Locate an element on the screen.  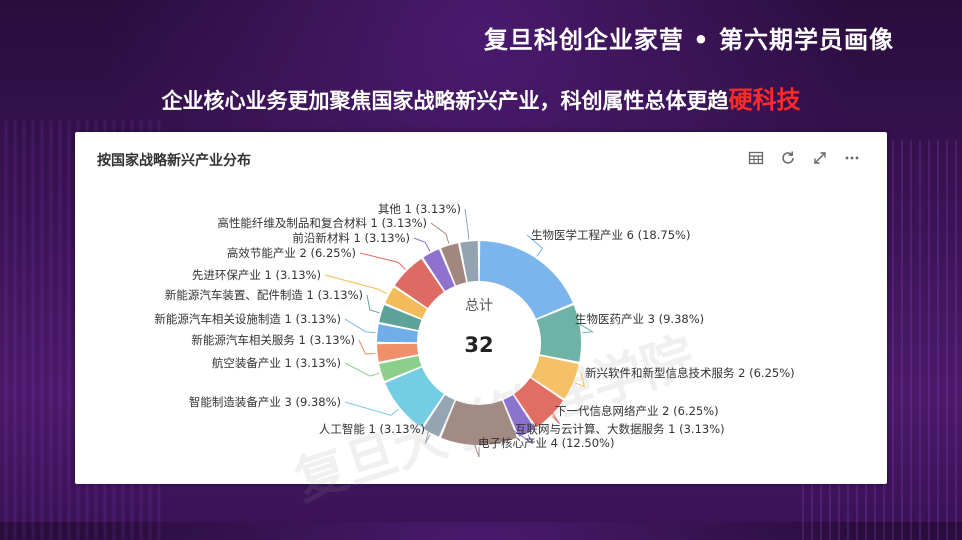
slice-label-7: 人工智能 1 (3.13%) is located at coordinates (372, 429).